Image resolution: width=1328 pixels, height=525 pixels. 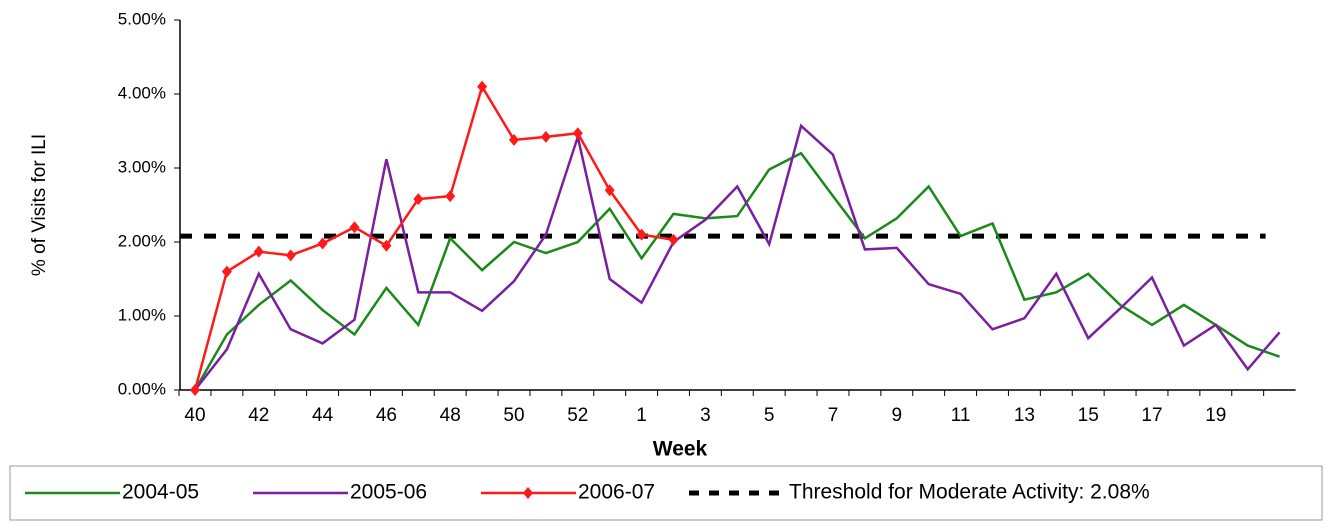 I want to click on x-tick-label: 7, so click(x=833, y=415).